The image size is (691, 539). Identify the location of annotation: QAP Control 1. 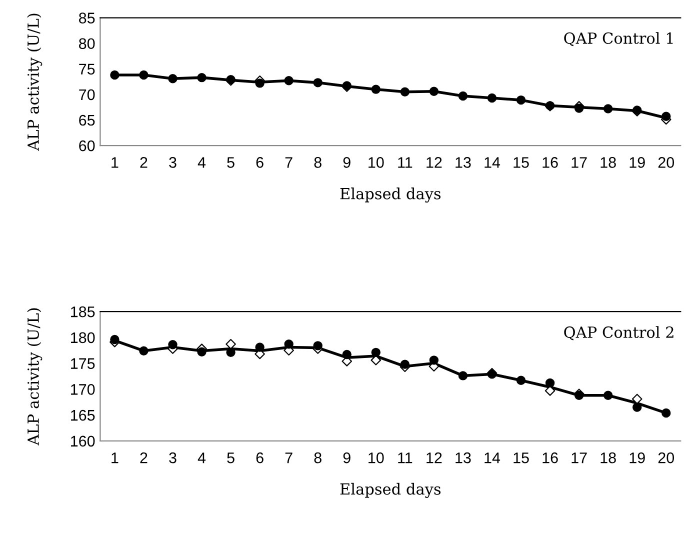
(618, 39).